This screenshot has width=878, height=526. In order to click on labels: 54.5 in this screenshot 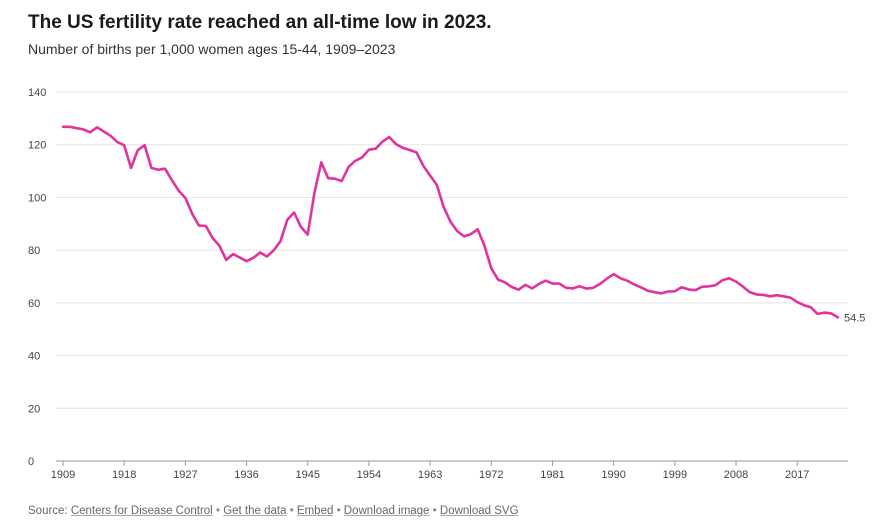, I will do `click(854, 318)`.